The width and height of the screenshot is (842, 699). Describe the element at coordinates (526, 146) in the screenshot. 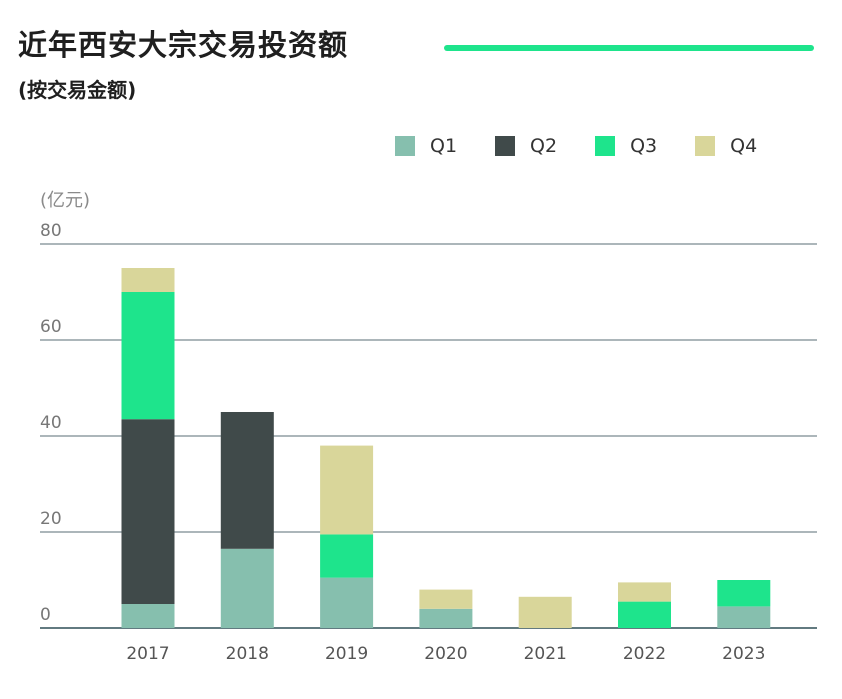

I see `legend-item-q2: Q2` at that location.